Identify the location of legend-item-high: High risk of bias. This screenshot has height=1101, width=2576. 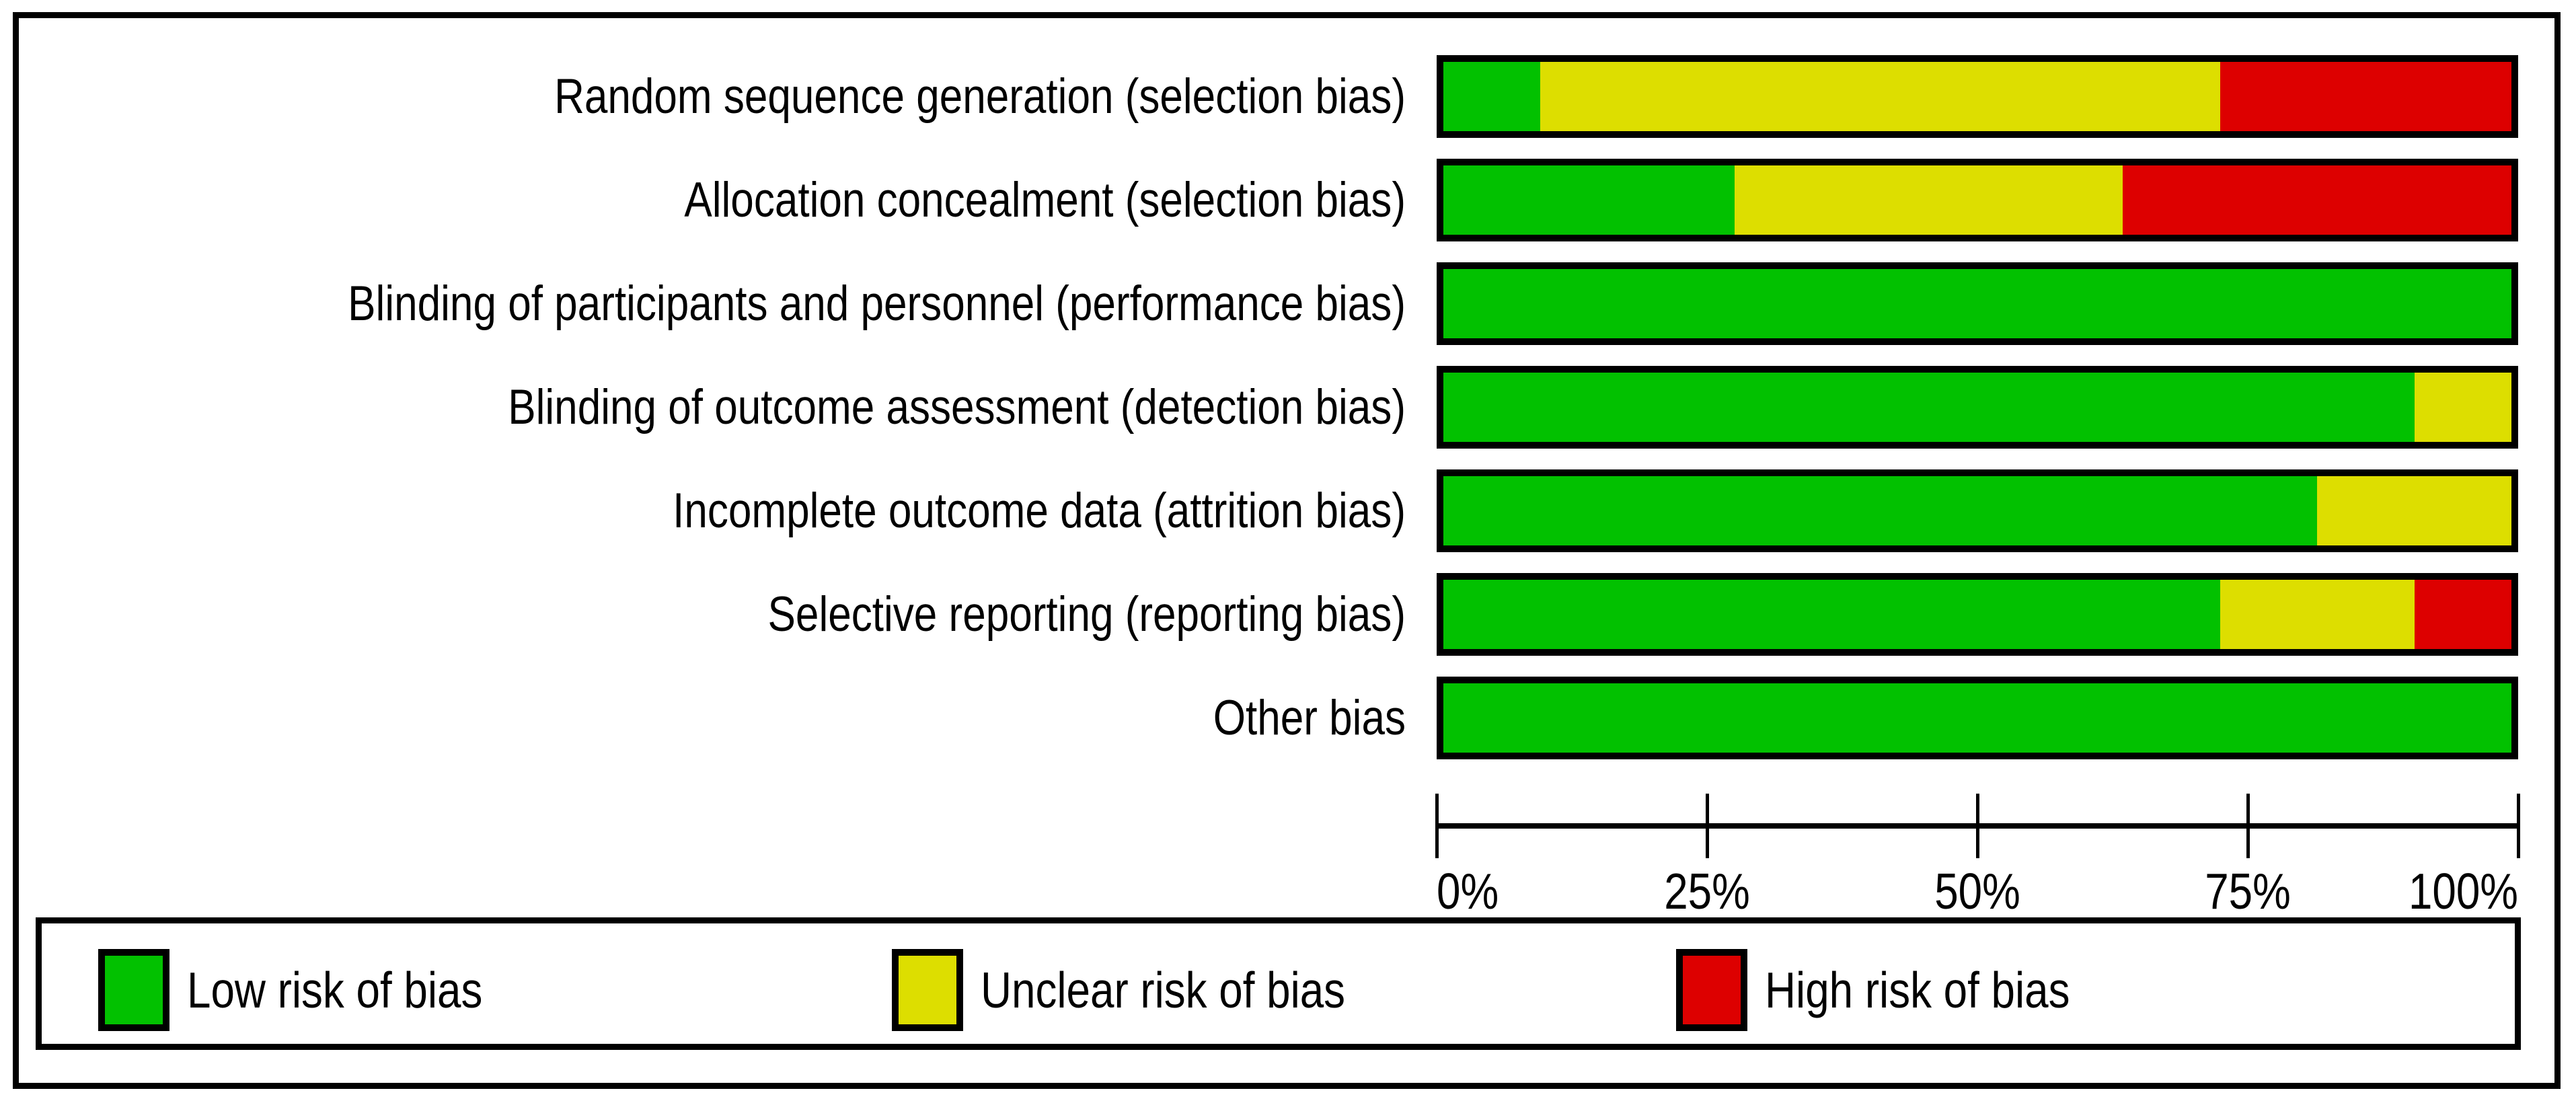
(1900, 990).